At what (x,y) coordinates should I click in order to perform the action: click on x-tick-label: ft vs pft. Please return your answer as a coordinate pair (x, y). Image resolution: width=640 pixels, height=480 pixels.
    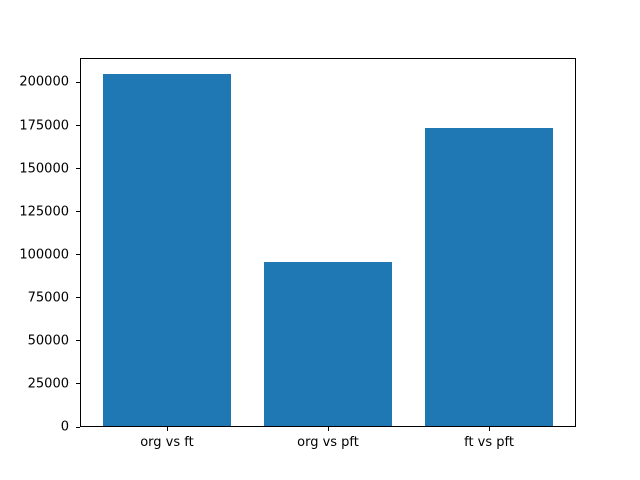
    Looking at the image, I should click on (489, 442).